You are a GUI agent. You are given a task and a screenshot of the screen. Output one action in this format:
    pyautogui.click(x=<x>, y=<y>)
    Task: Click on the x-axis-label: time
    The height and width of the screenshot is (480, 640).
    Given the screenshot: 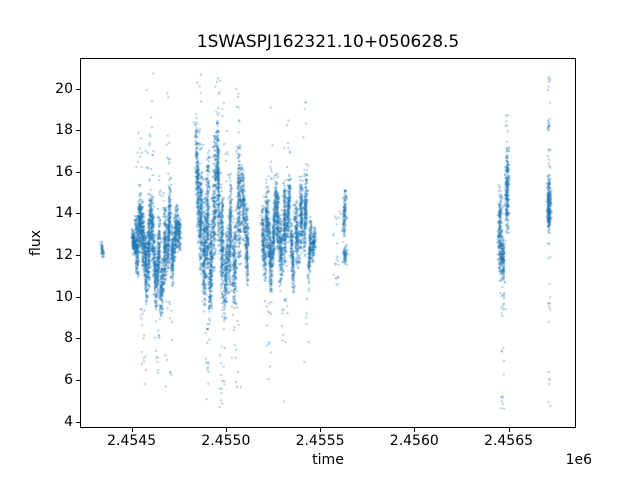 What is the action you would take?
    pyautogui.click(x=328, y=460)
    